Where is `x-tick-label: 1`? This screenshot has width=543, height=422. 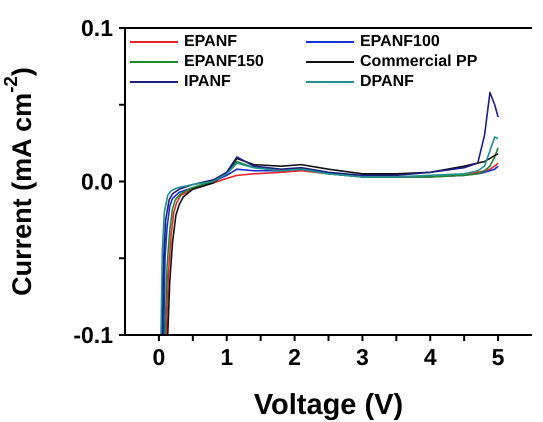
x-tick-label: 1 is located at coordinates (227, 357).